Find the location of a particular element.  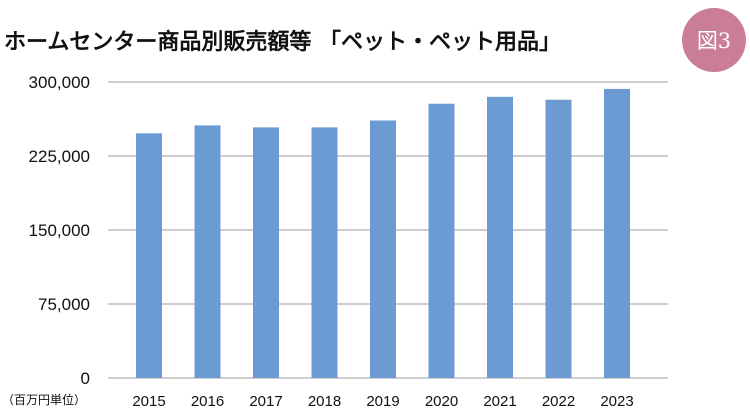

x-tick-label: 2015 is located at coordinates (148, 401).